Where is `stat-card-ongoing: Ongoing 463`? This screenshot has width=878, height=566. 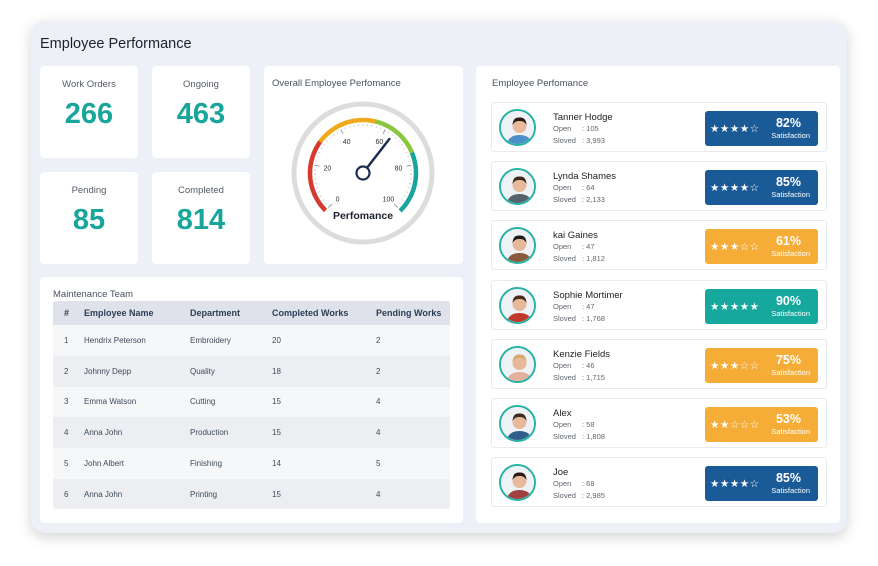 stat-card-ongoing: Ongoing 463 is located at coordinates (201, 112).